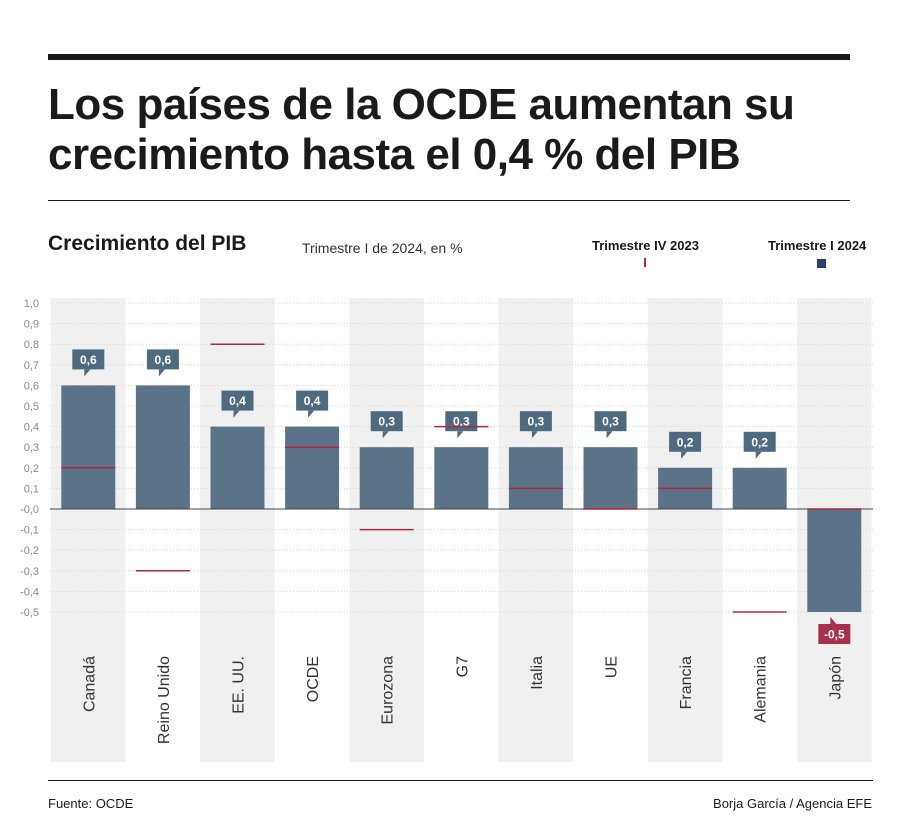 This screenshot has height=828, width=900. Describe the element at coordinates (31, 407) in the screenshot. I see `y-tick-label: 0,5` at that location.